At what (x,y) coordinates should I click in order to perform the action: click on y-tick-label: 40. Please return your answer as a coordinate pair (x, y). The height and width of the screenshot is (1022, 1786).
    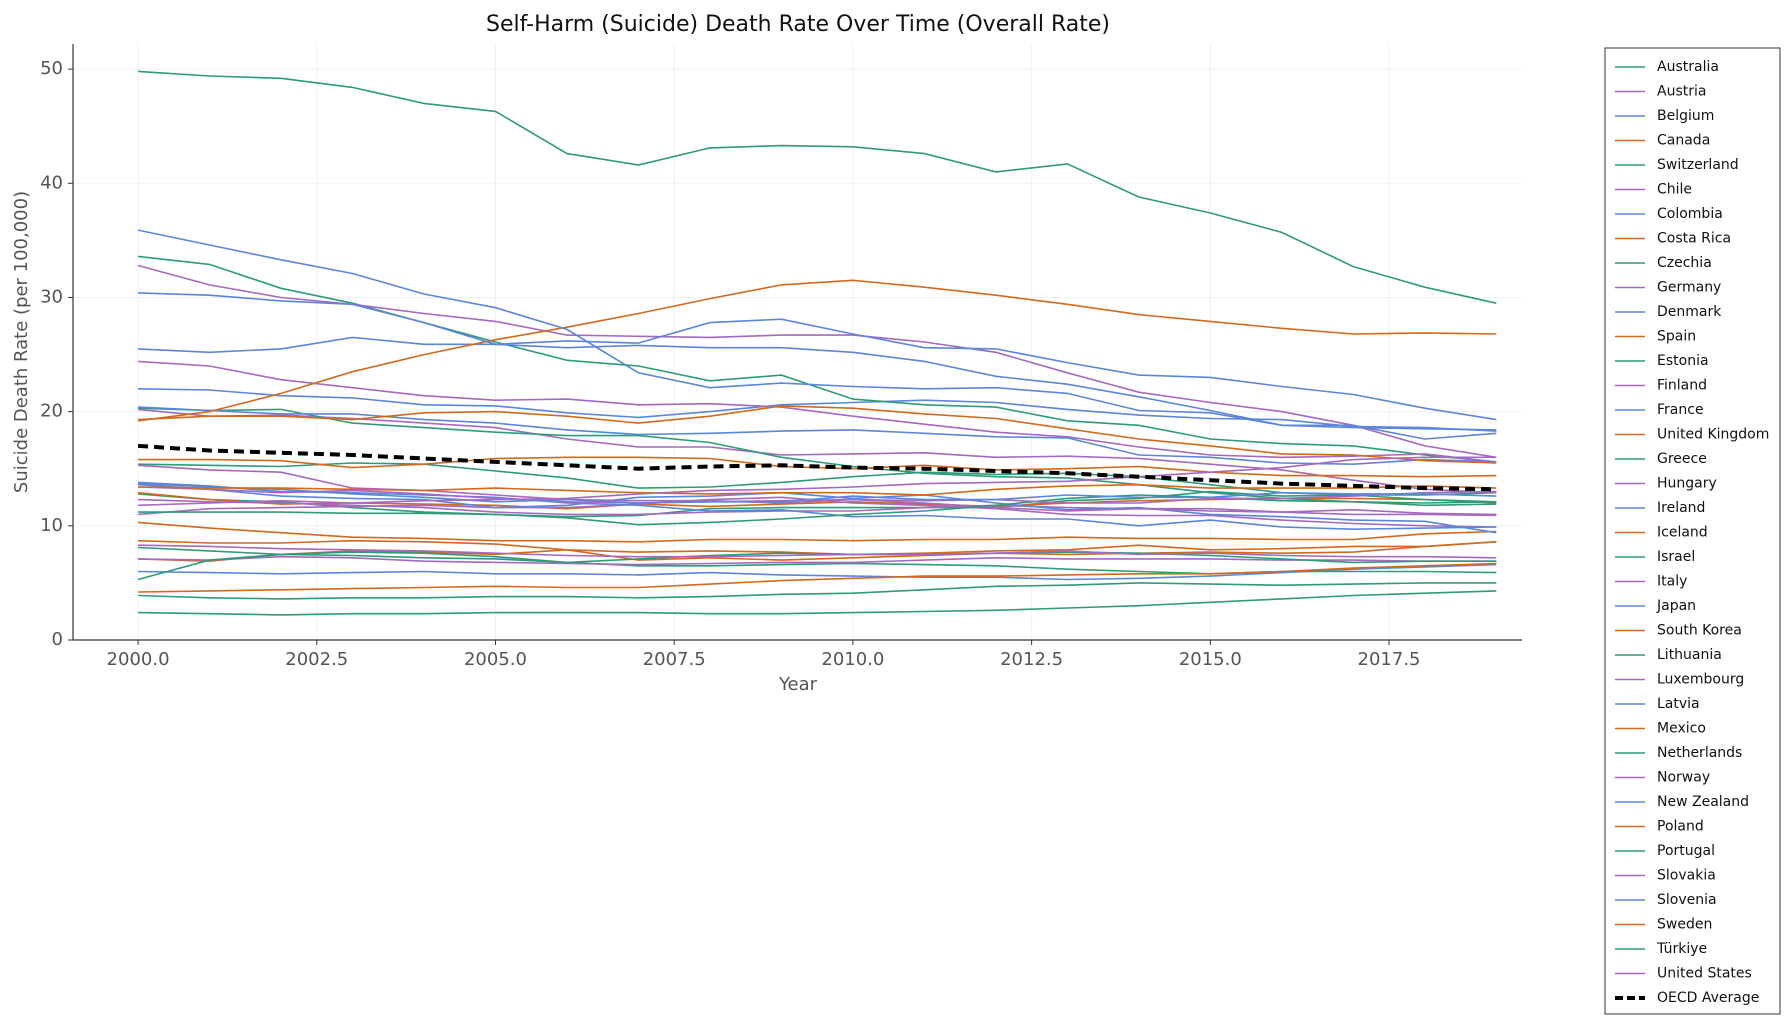
    Looking at the image, I should click on (51, 182).